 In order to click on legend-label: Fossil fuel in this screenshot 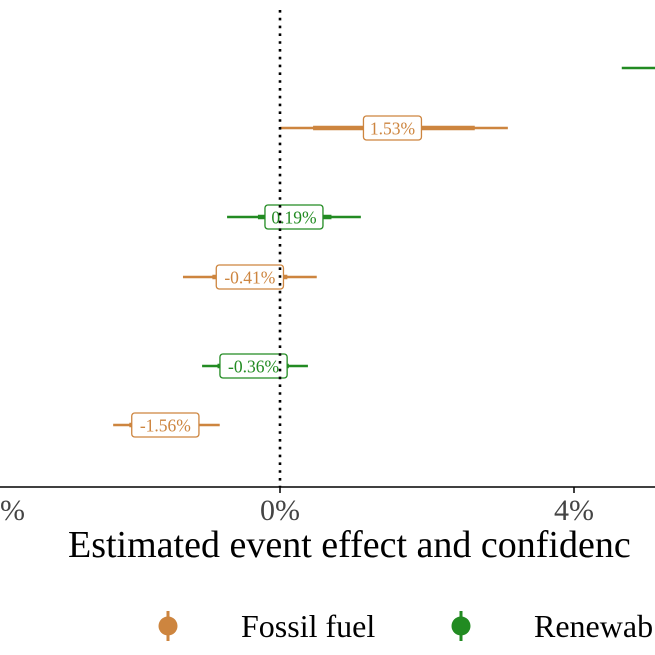, I will do `click(308, 626)`.